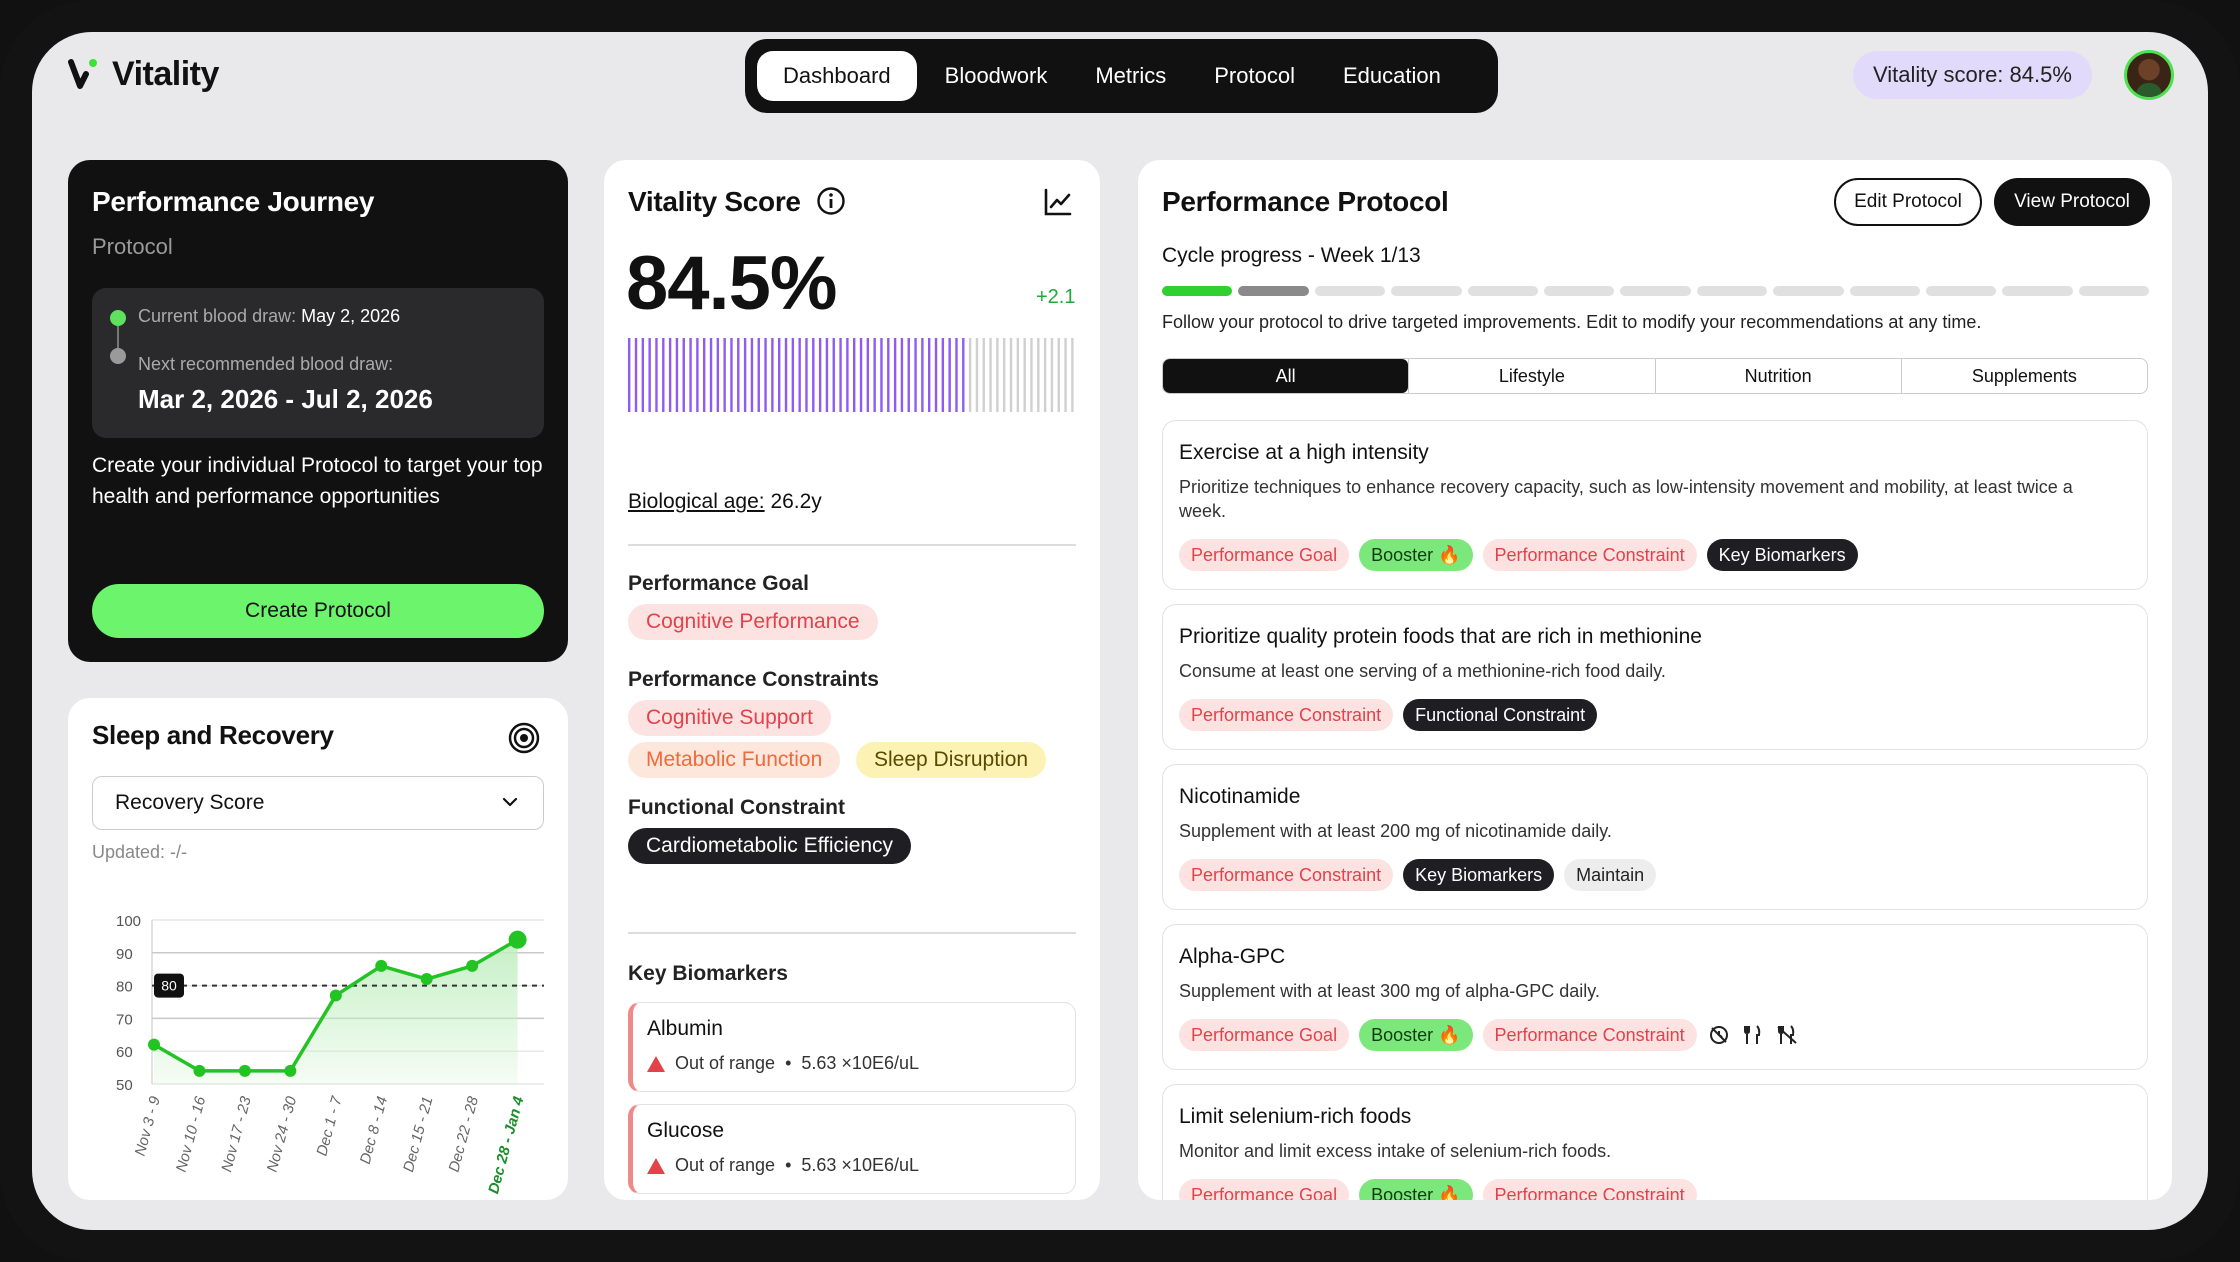 The image size is (2240, 1262). I want to click on protocol-tabs: All Lifestyle Nutrition Supplements, so click(1655, 376).